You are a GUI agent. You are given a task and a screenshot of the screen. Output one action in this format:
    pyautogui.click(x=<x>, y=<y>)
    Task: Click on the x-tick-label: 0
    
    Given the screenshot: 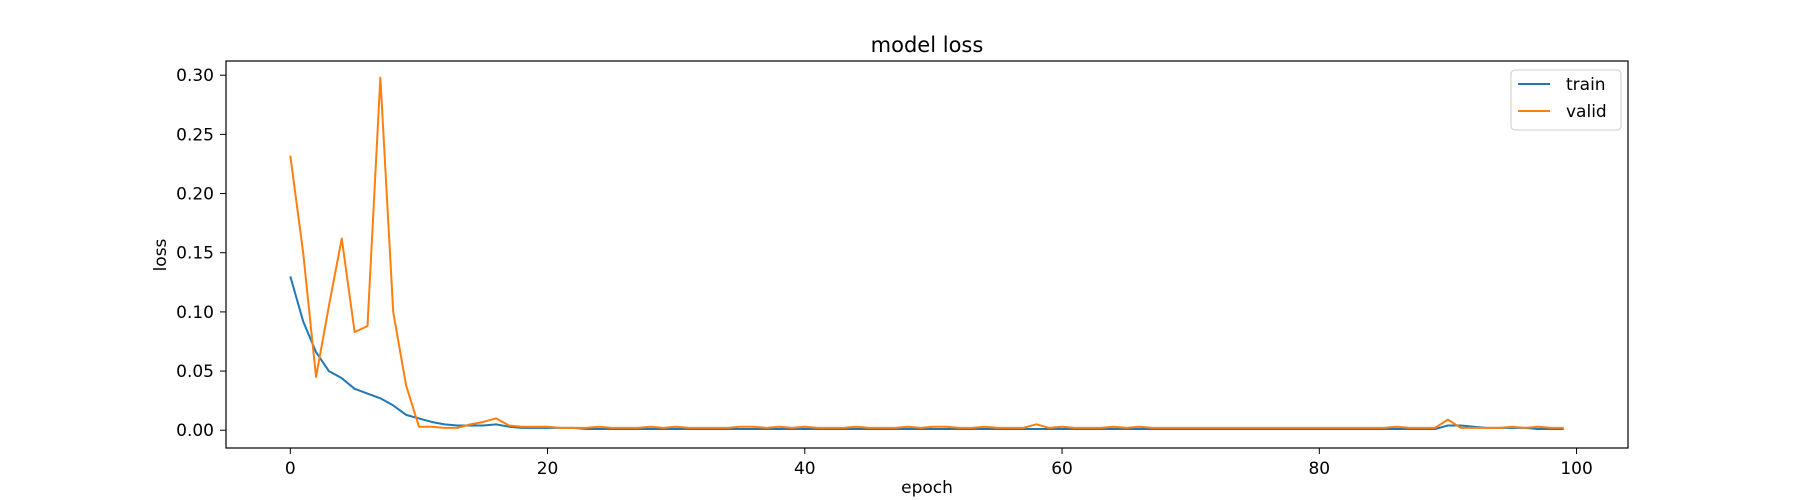 What is the action you would take?
    pyautogui.click(x=290, y=469)
    